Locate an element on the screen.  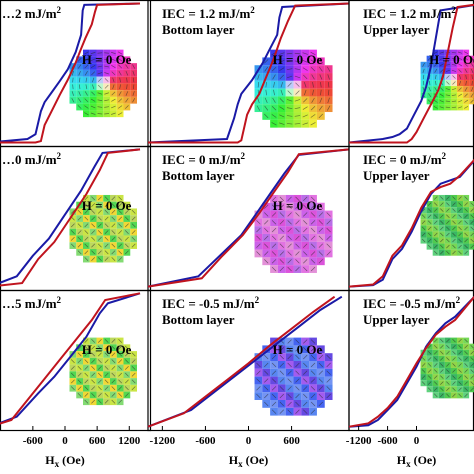
vortex-inset is located at coordinates (447, 368).